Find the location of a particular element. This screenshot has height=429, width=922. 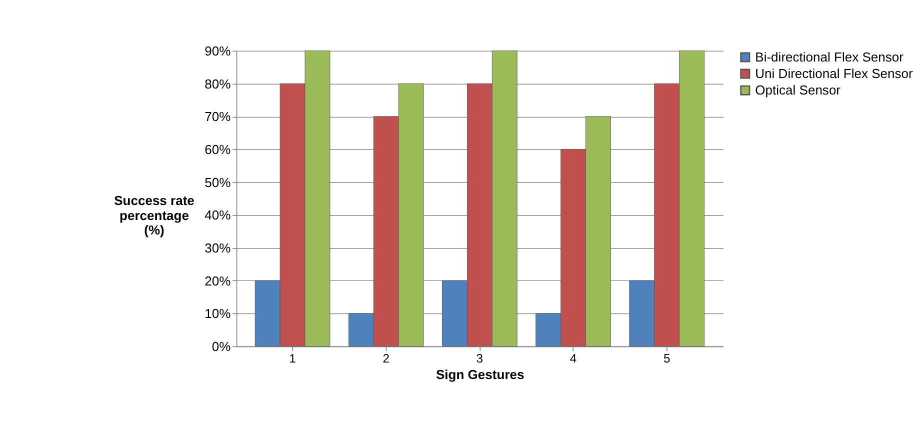

x-tick-label: 1 is located at coordinates (292, 358).